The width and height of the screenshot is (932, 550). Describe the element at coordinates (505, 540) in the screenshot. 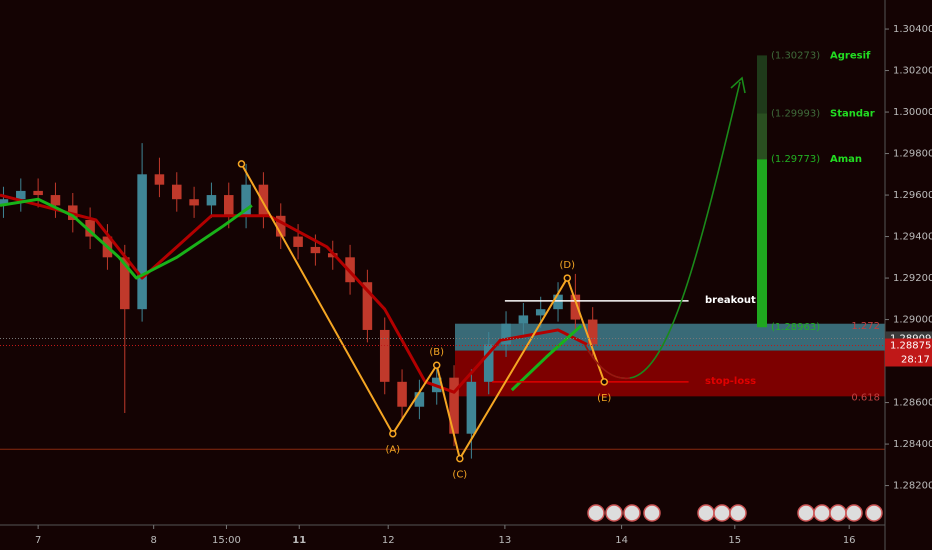

I see `x-tick-label: 13` at that location.